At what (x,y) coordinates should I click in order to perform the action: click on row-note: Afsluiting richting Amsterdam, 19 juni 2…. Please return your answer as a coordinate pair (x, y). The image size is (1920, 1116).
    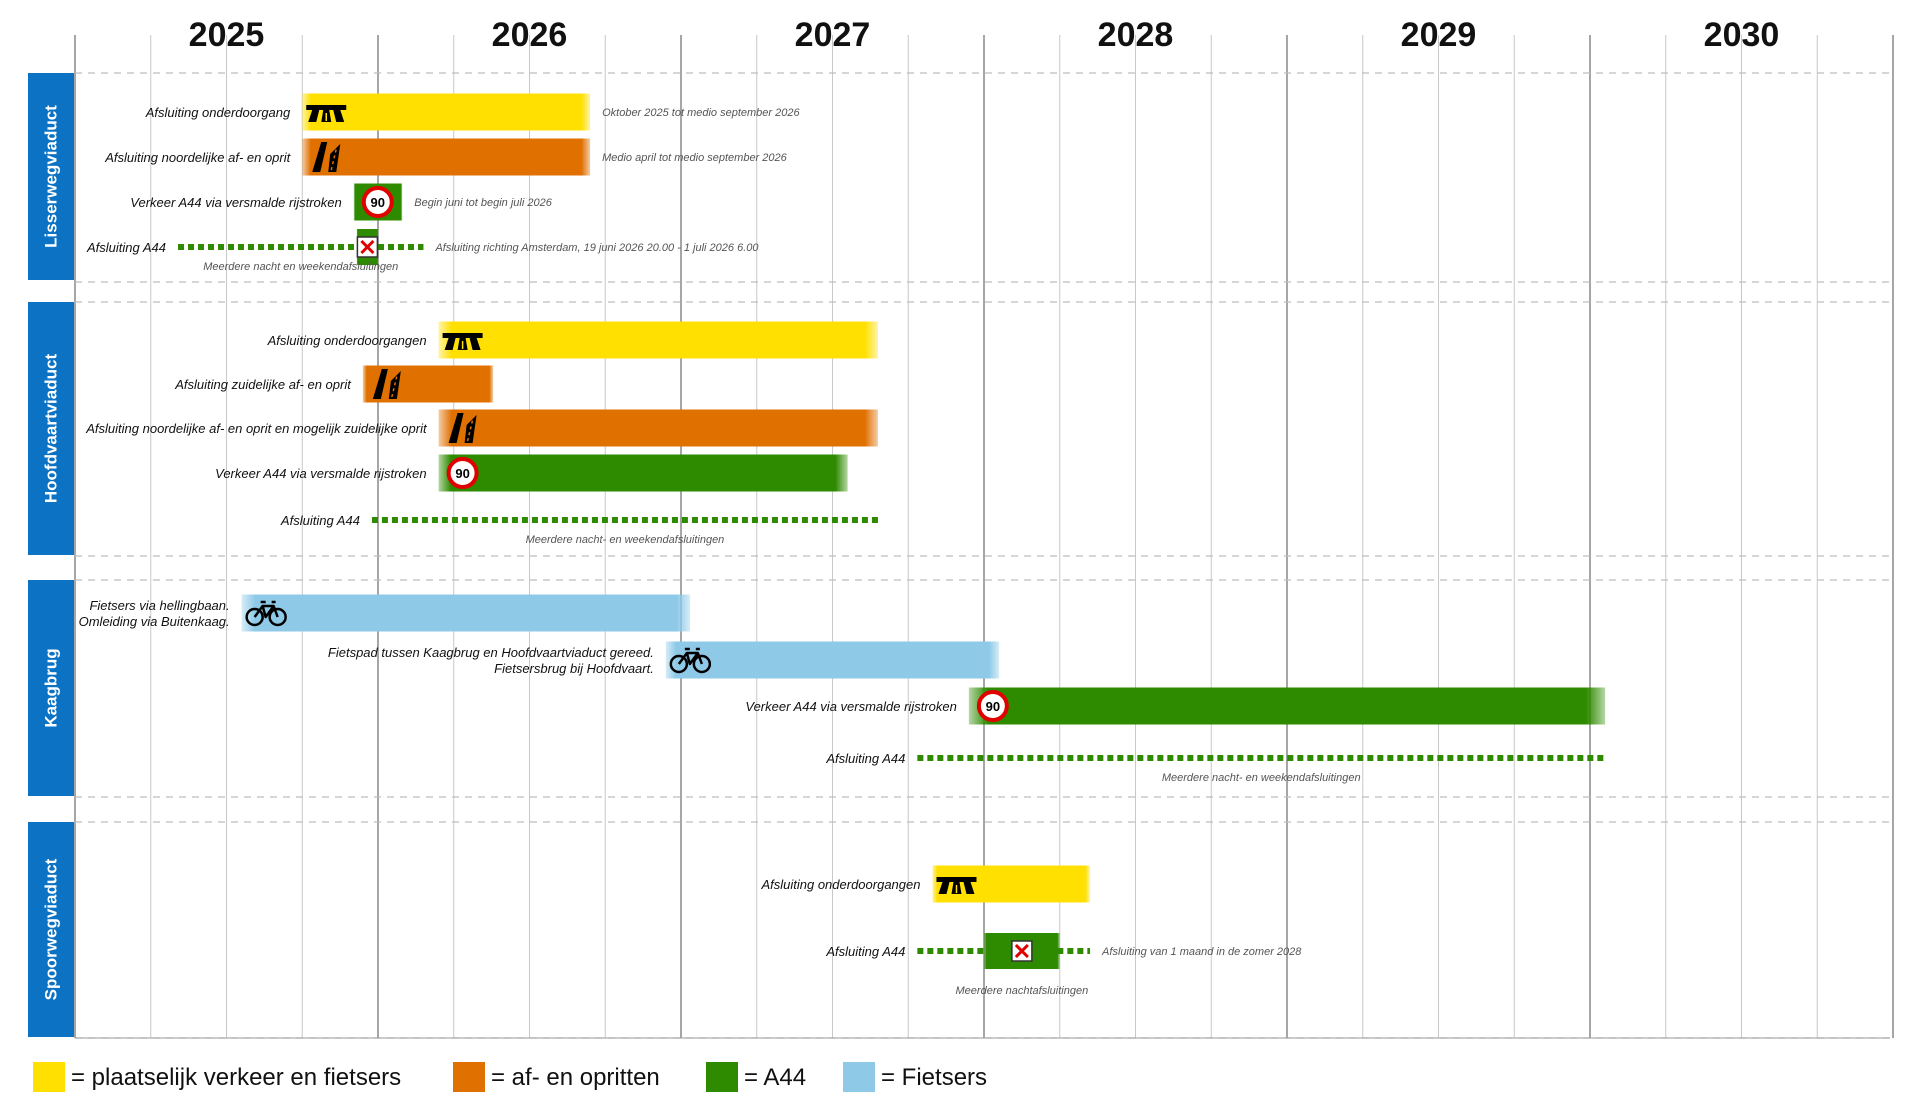
    Looking at the image, I should click on (596, 248).